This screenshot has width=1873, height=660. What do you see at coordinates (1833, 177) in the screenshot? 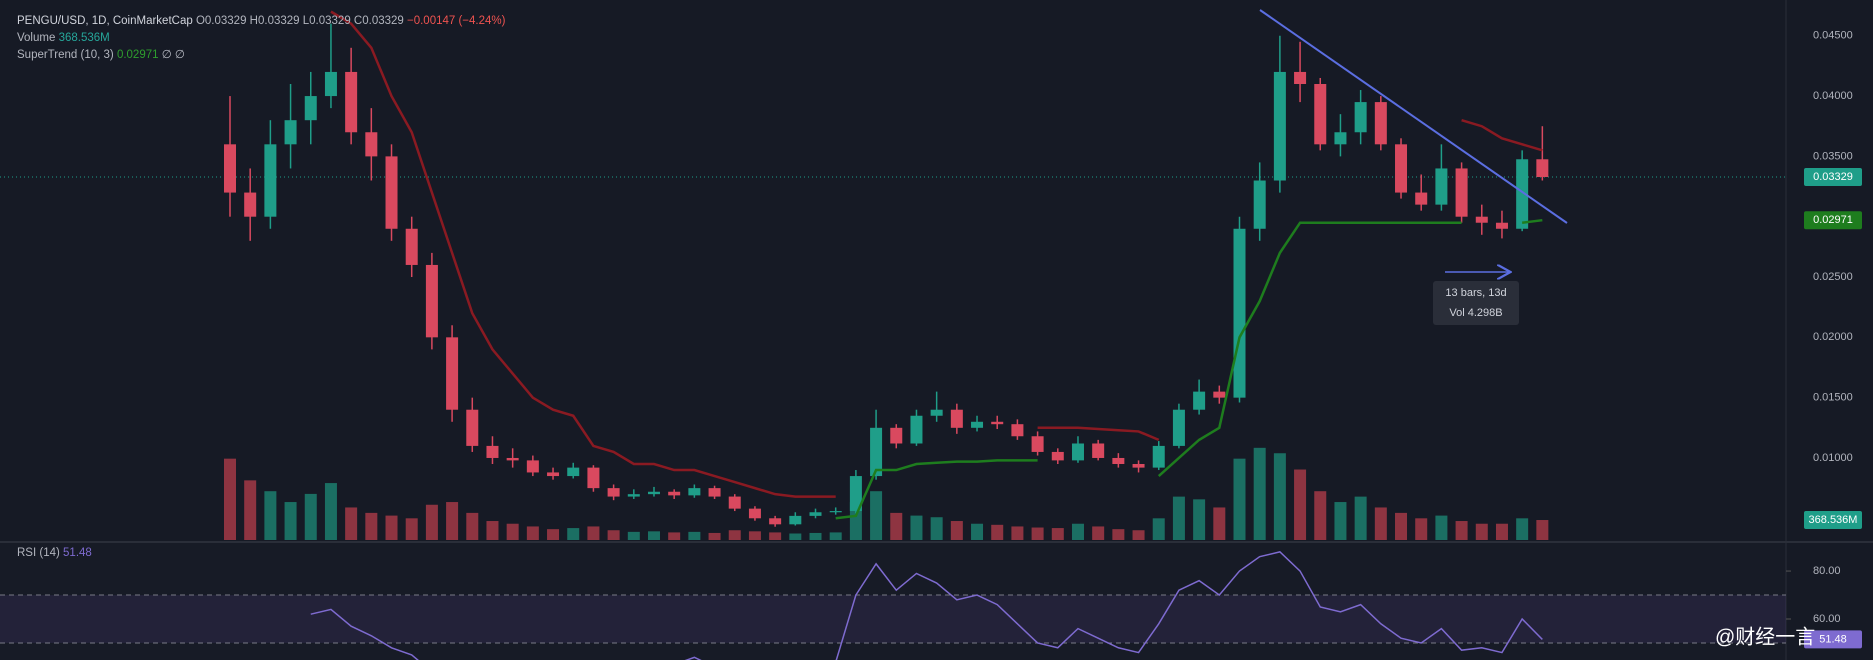
I see `last-price-label-box` at bounding box center [1833, 177].